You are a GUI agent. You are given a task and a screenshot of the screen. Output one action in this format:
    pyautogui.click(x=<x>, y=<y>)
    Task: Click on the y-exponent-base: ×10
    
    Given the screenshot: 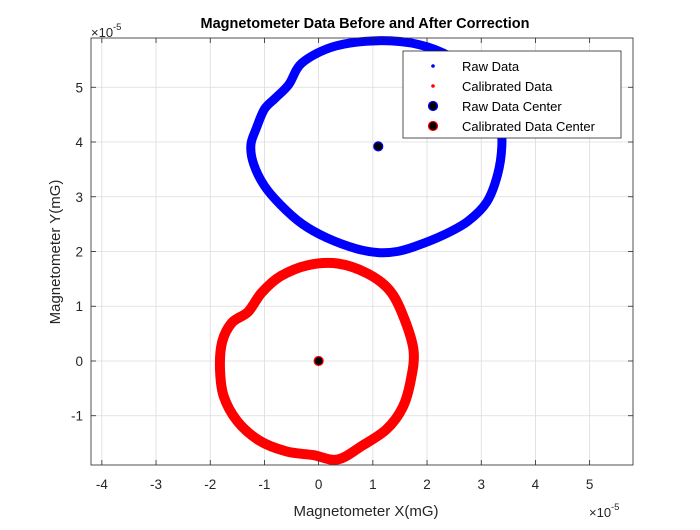 What is the action you would take?
    pyautogui.click(x=102, y=32)
    